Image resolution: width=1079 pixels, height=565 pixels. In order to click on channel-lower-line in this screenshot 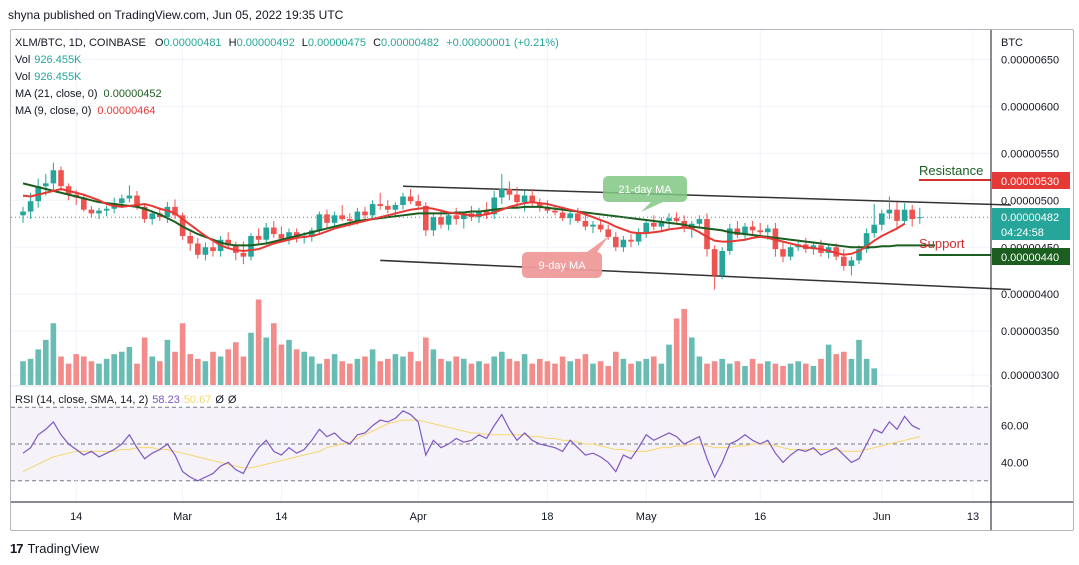, I will do `click(696, 275)`.